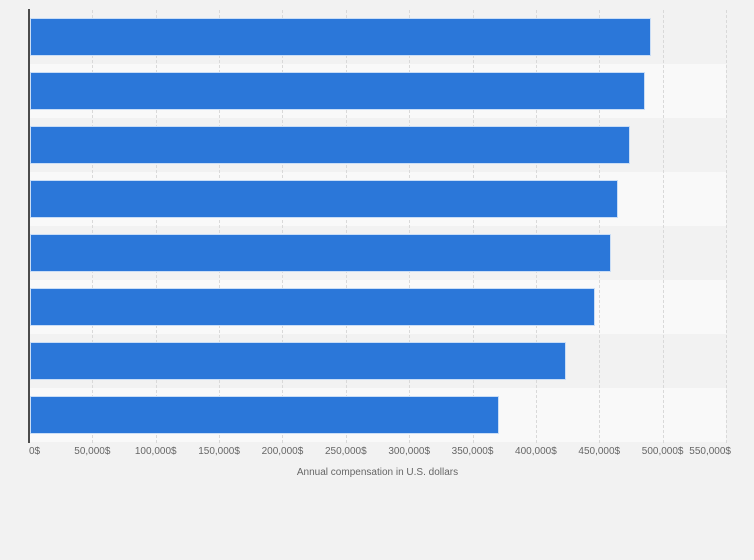  Describe the element at coordinates (472, 451) in the screenshot. I see `x-tick-label: 350,000$` at that location.